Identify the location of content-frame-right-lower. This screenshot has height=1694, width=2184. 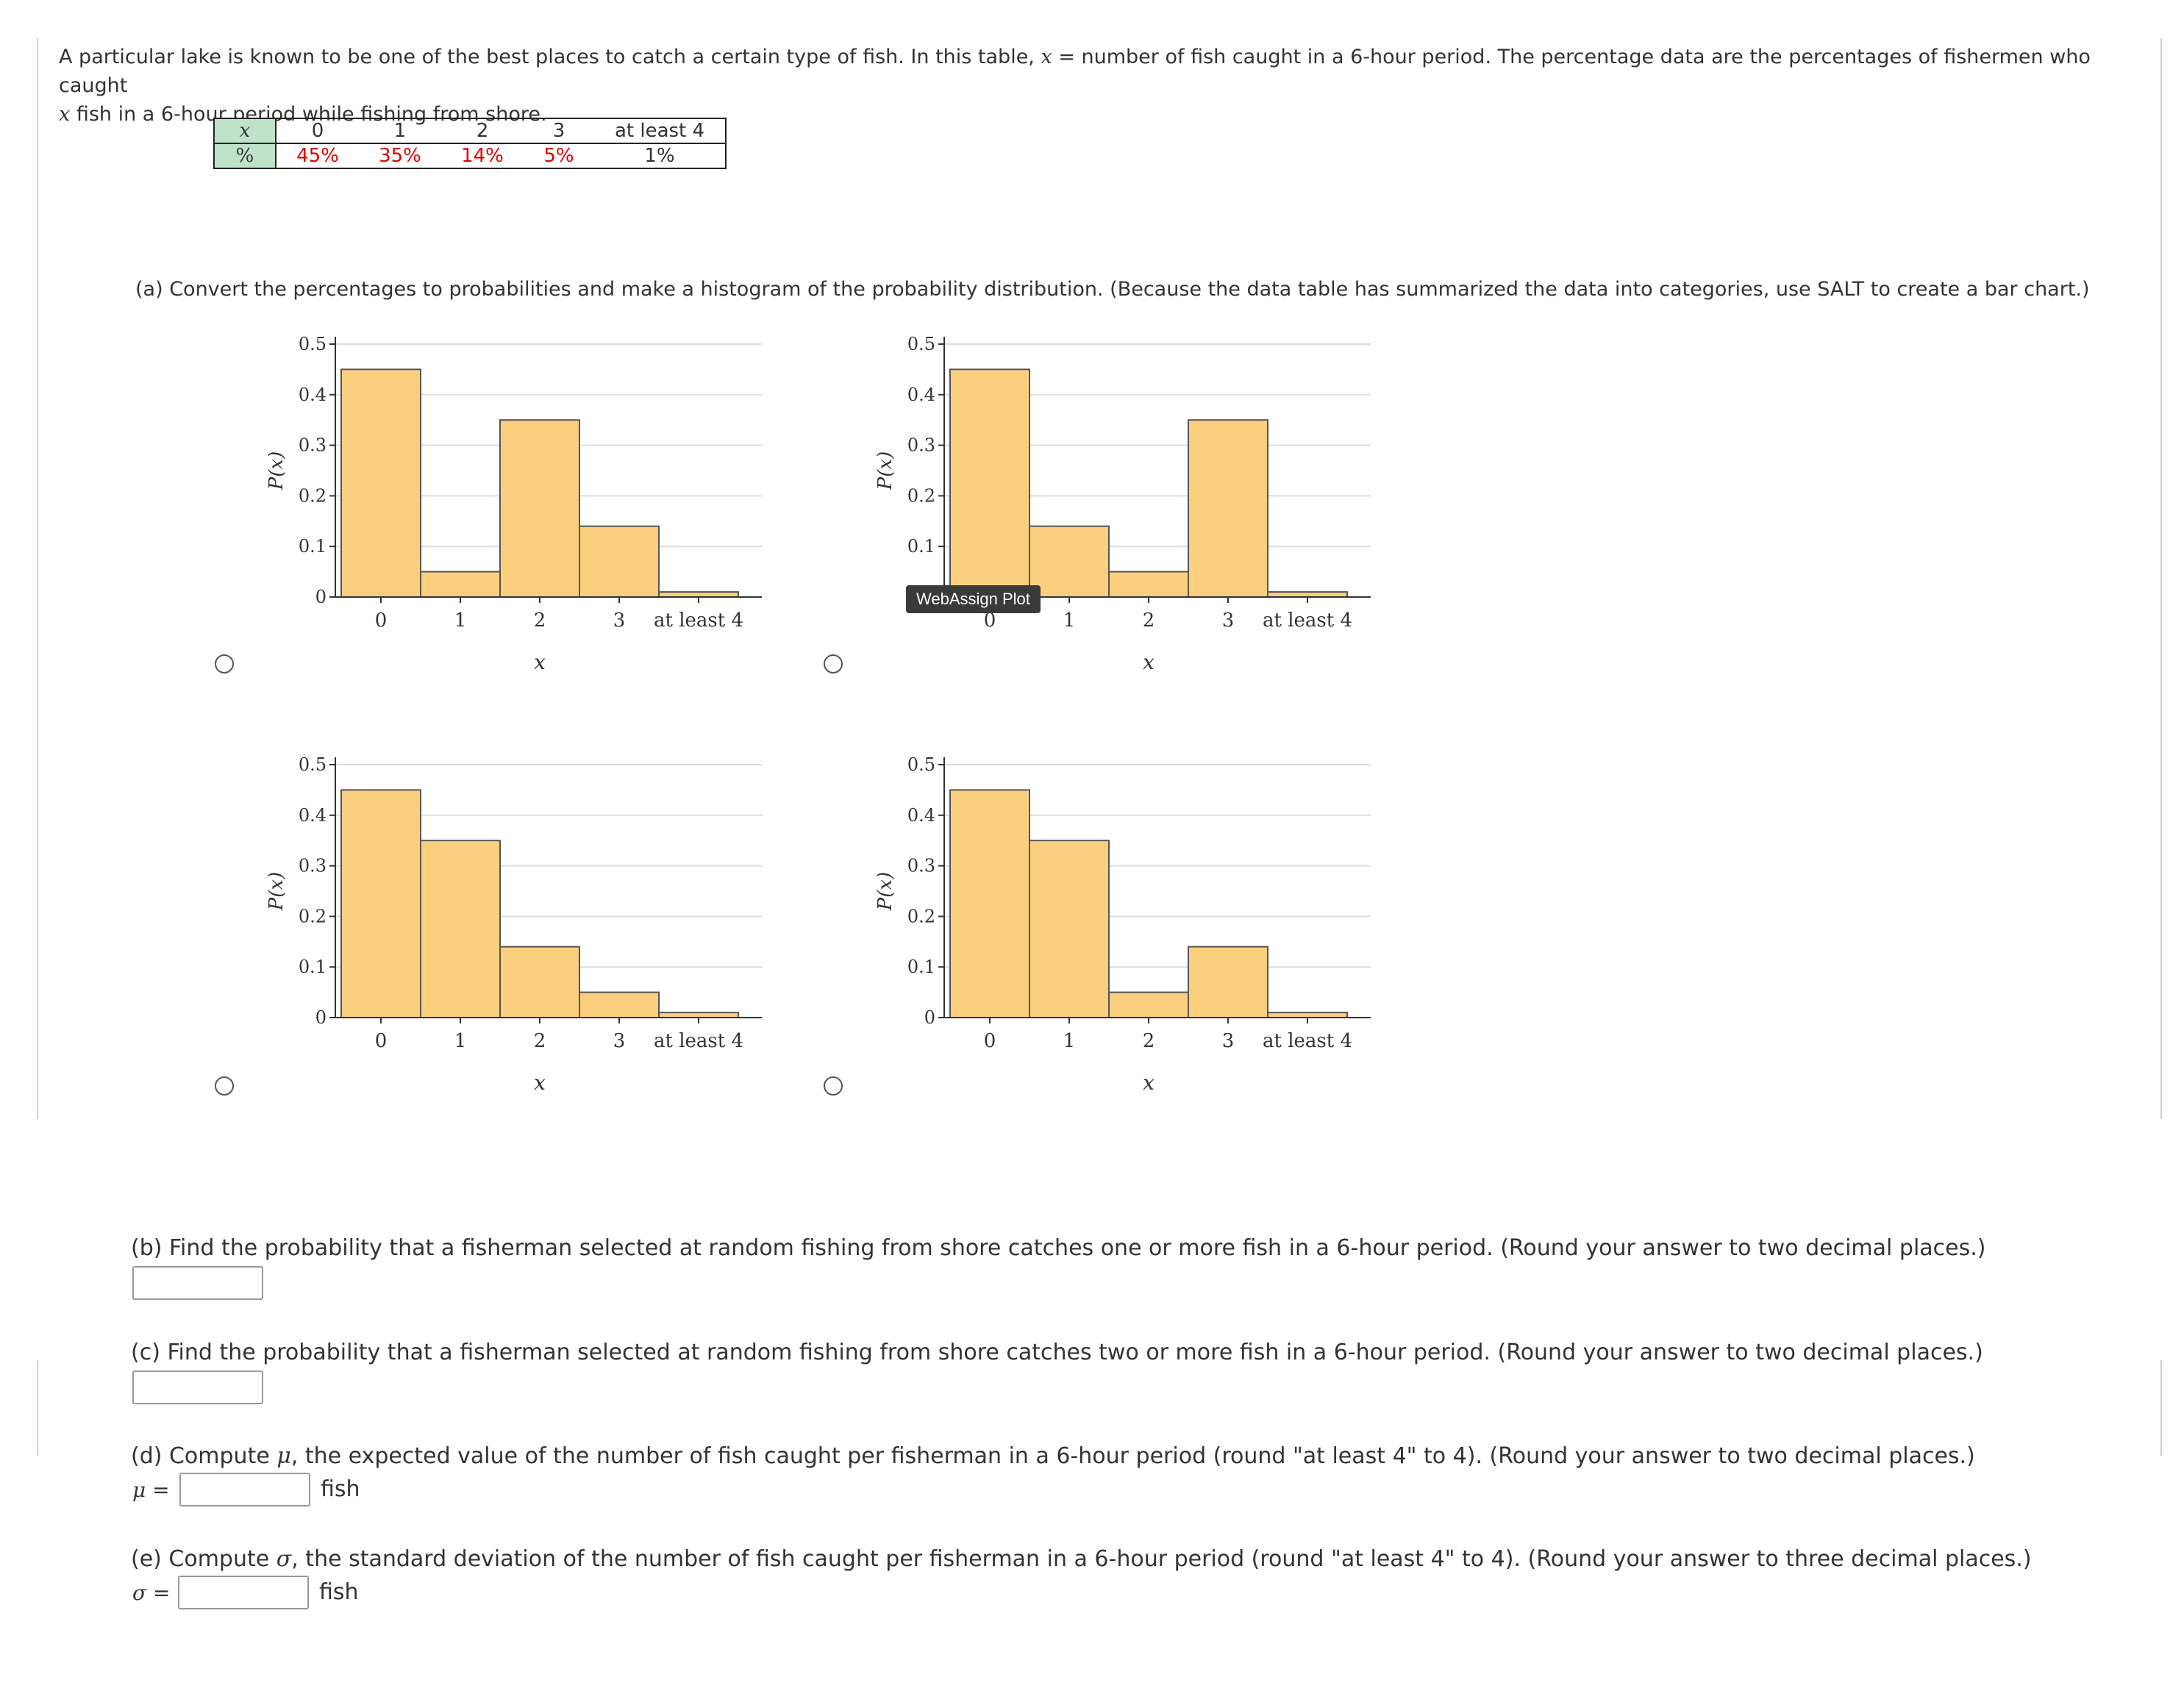
(2161, 1408).